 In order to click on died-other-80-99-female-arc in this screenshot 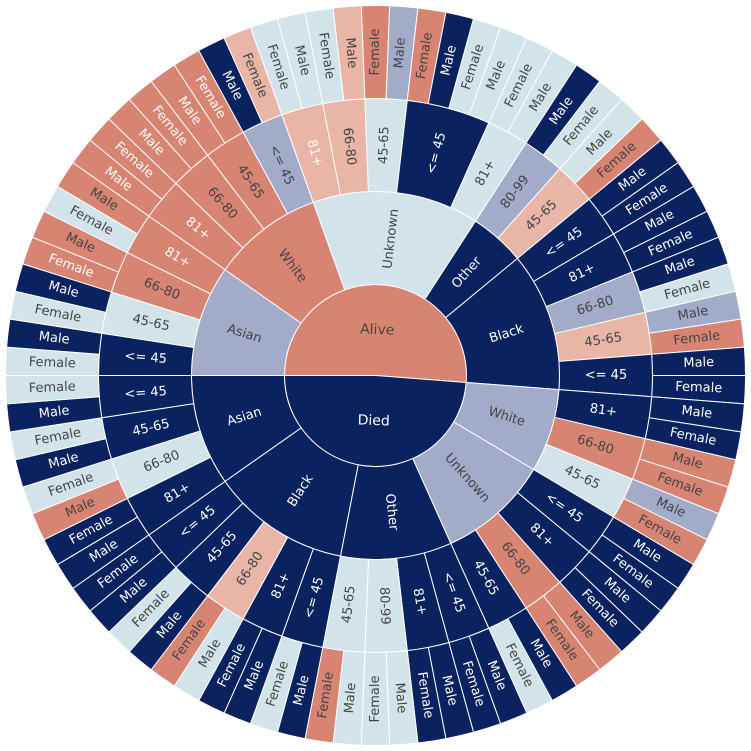, I will do `click(375, 699)`.